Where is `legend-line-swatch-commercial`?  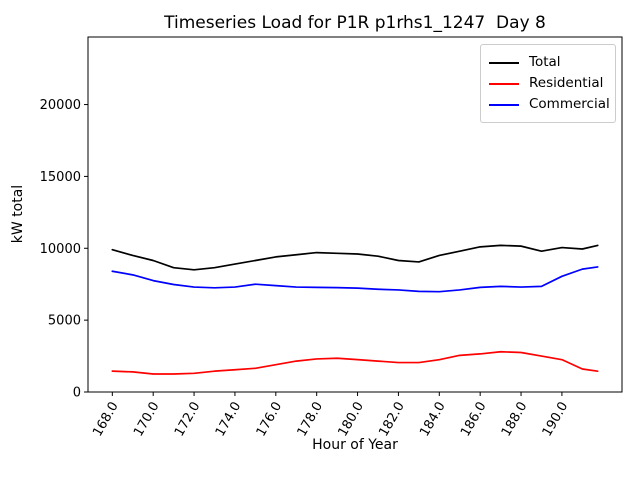 legend-line-swatch-commercial is located at coordinates (504, 104).